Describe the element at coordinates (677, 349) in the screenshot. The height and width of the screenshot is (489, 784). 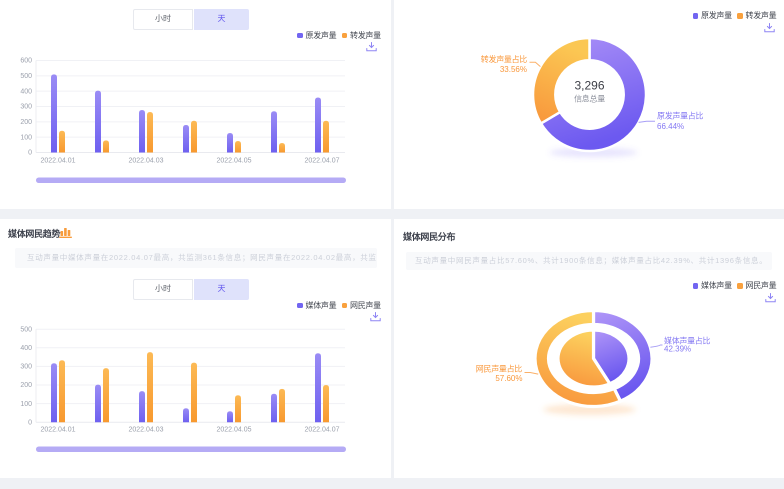
I see `svg-text: 42.39%` at that location.